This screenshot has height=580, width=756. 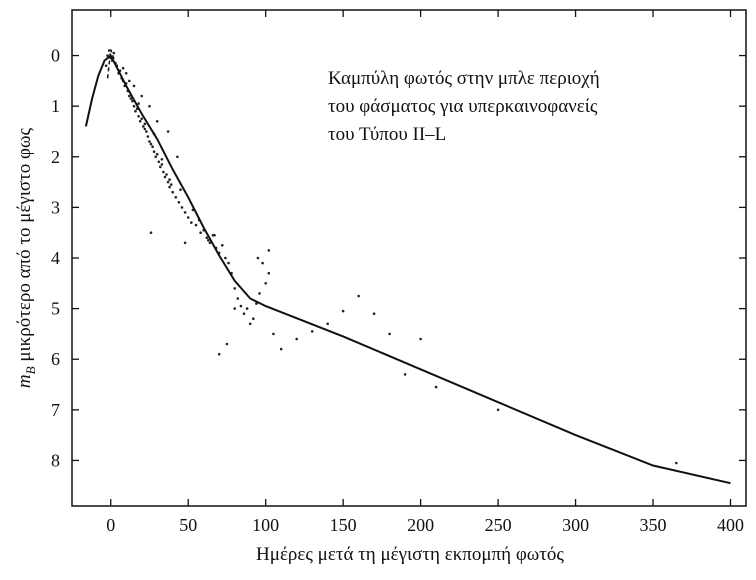 What do you see at coordinates (410, 554) in the screenshot?
I see `x-axis-title: Ημέρες μετά τη μέγιστη εκπομπή φωτός` at bounding box center [410, 554].